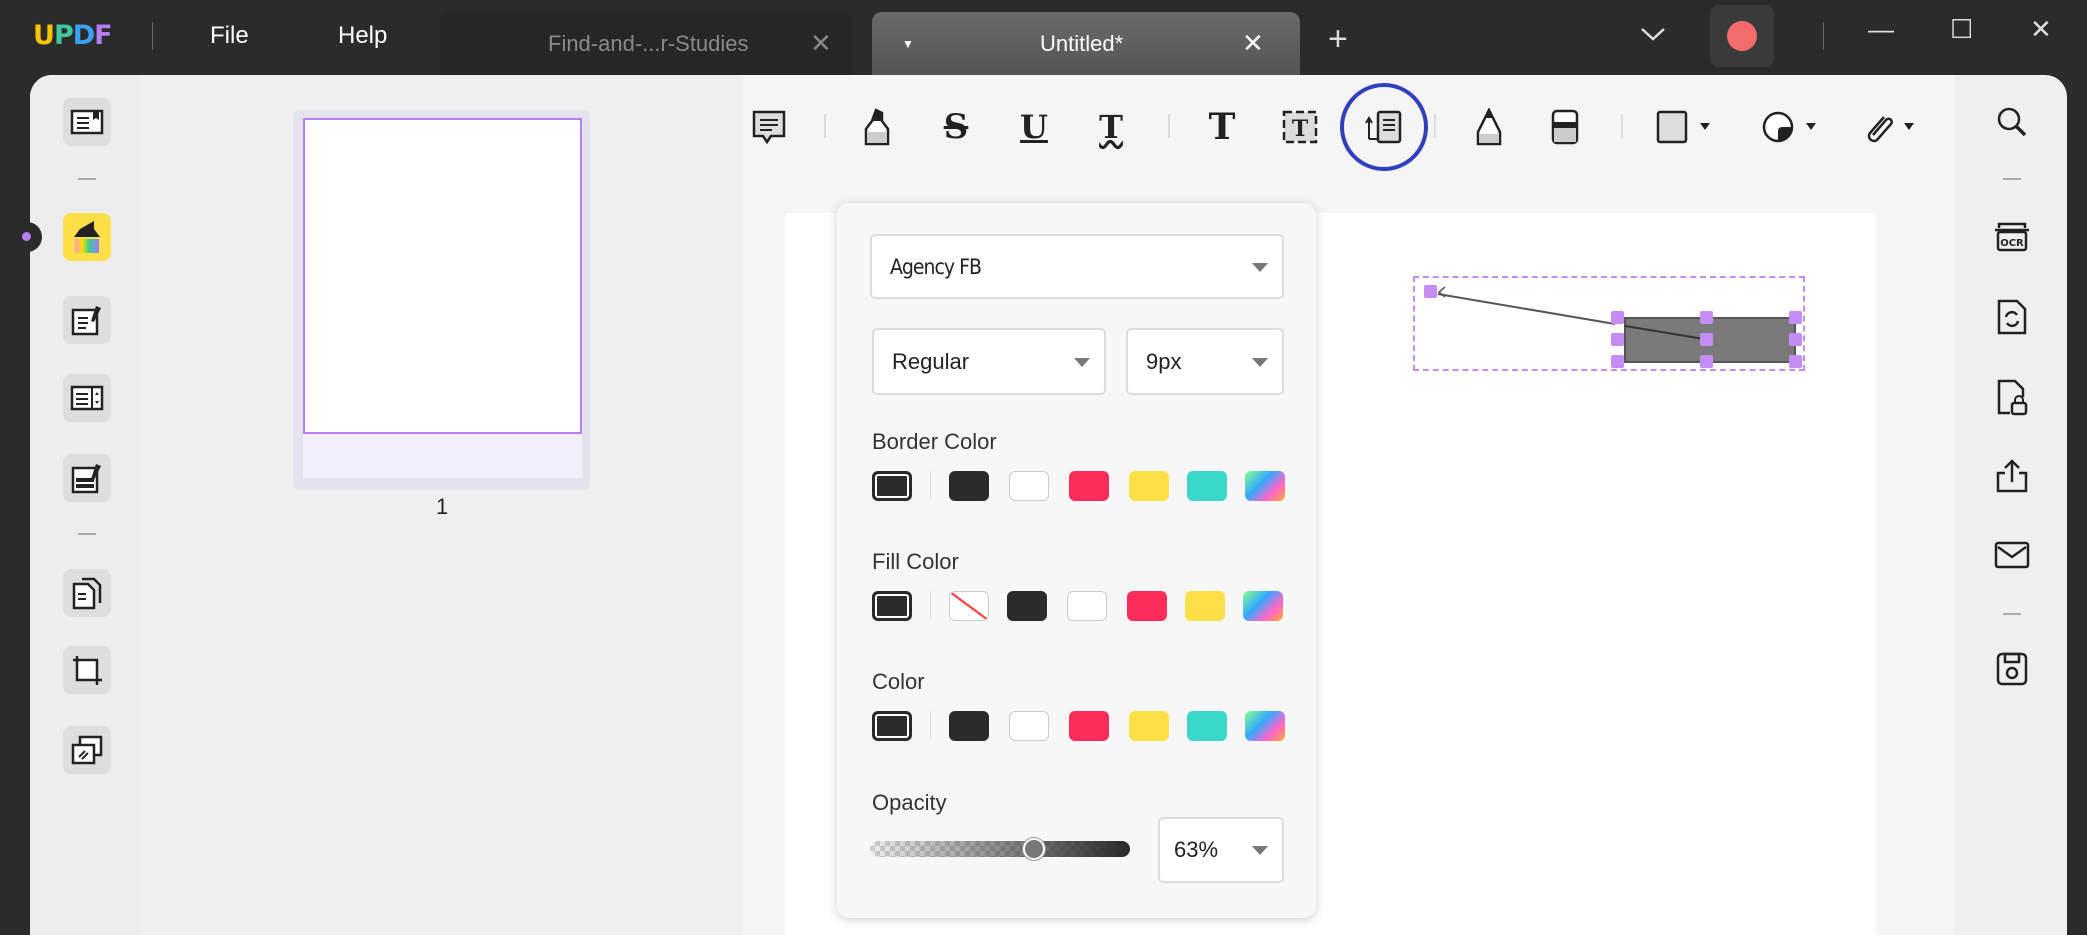 Image resolution: width=2087 pixels, height=935 pixels. I want to click on form-icon, so click(87, 398).